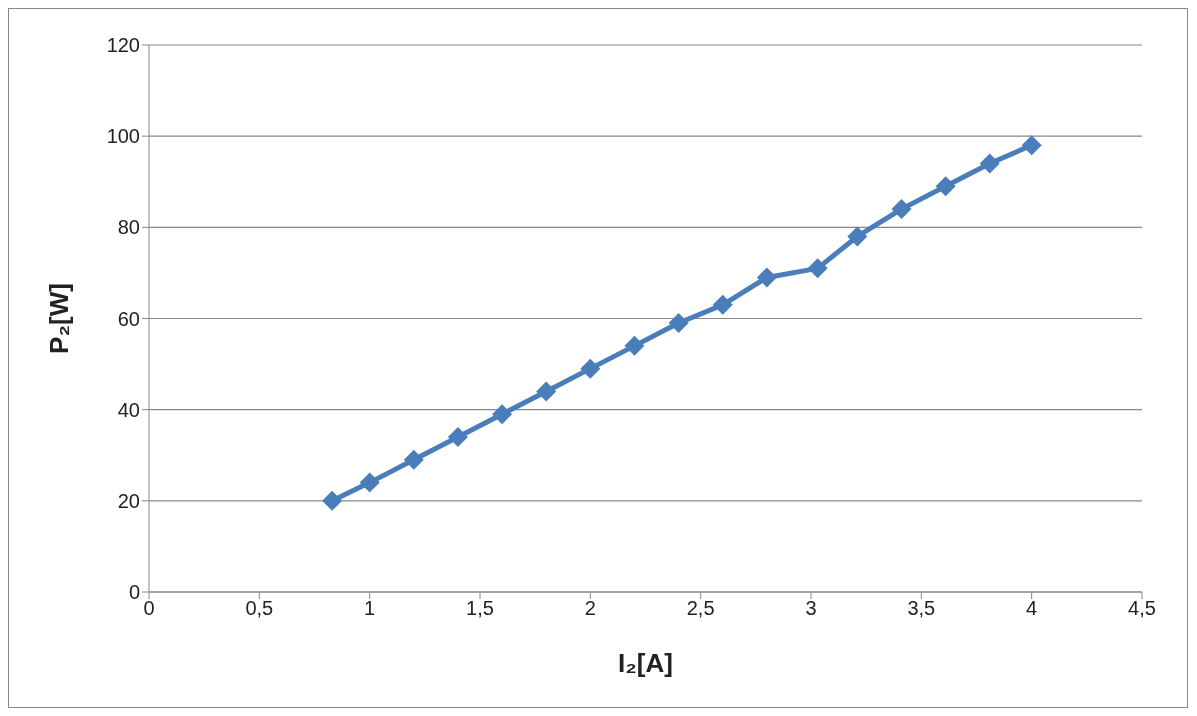 The width and height of the screenshot is (1197, 716). I want to click on y-tick-label: 60, so click(128, 318).